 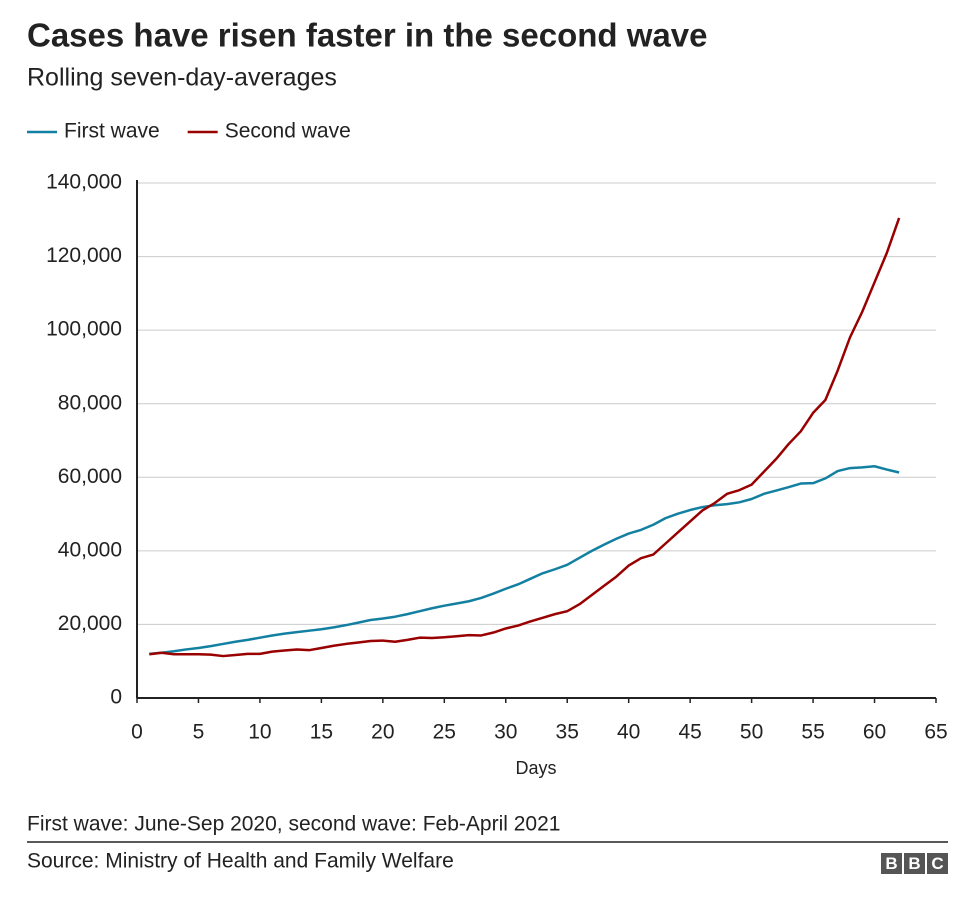 What do you see at coordinates (689, 732) in the screenshot?
I see `x-tick-label: 45` at bounding box center [689, 732].